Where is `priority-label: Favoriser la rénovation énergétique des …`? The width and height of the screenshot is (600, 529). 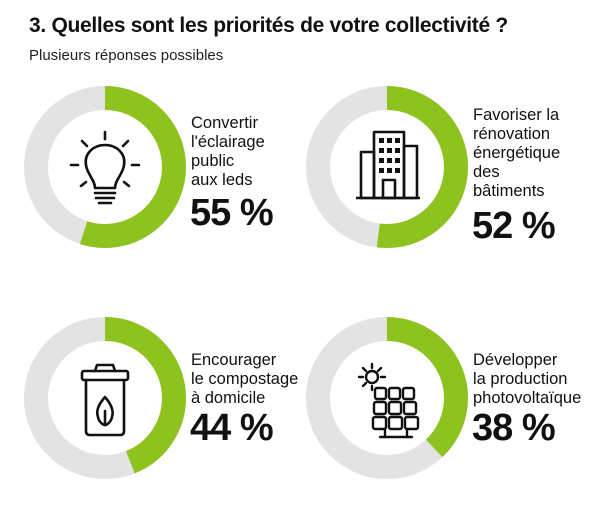 priority-label: Favoriser la rénovation énergétique des … is located at coordinates (517, 153).